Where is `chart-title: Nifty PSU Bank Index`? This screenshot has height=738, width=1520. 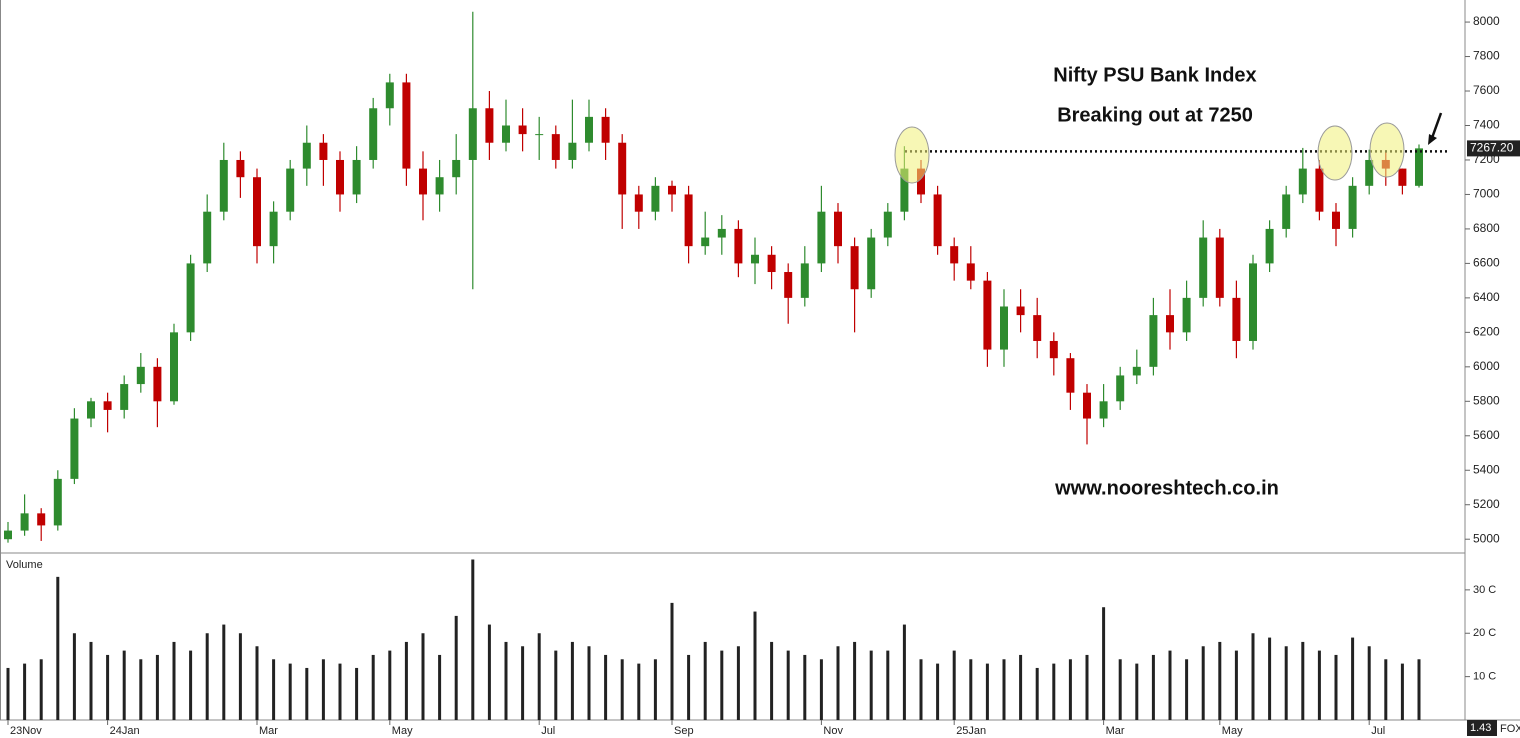 chart-title: Nifty PSU Bank Index is located at coordinates (1154, 75).